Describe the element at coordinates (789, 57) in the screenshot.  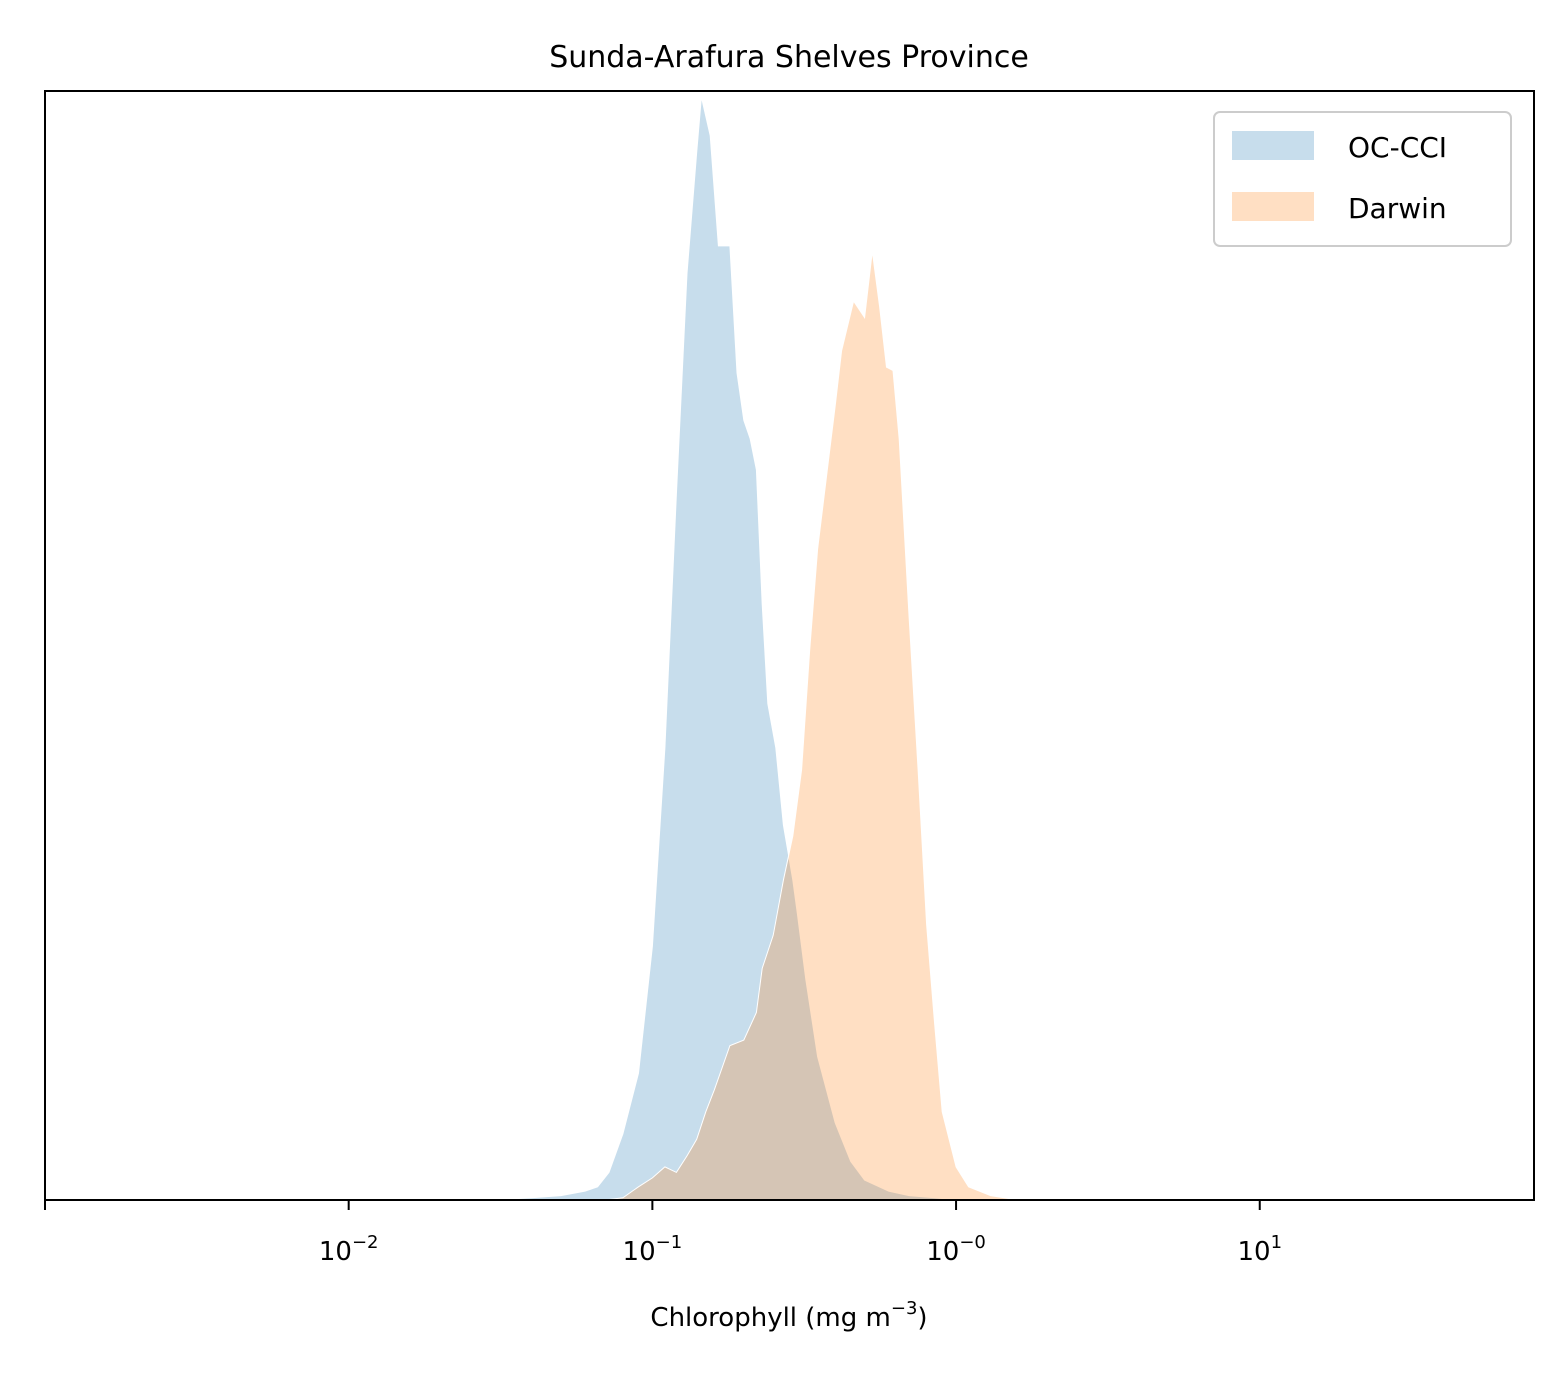
I see `chart-title: Sunda-Arafura Shelves Province` at that location.